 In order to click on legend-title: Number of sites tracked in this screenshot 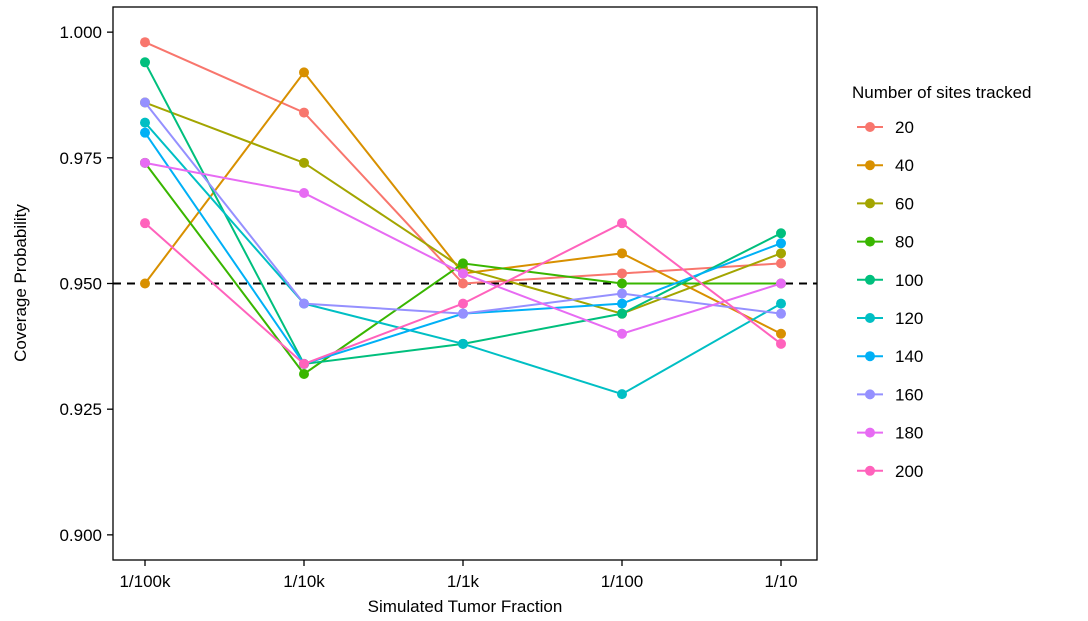, I will do `click(942, 92)`.